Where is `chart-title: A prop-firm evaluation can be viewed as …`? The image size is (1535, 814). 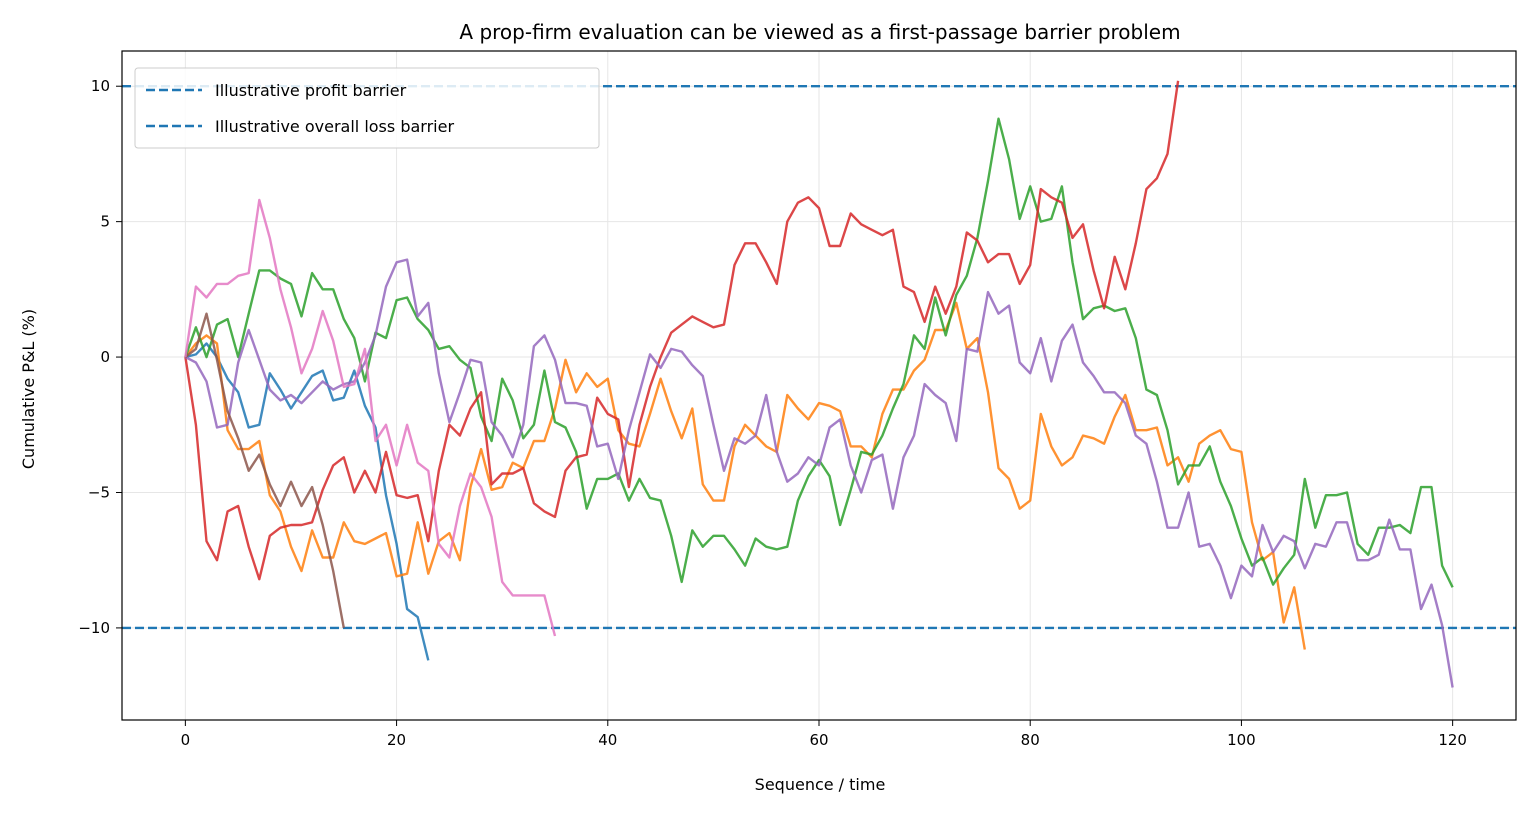 chart-title: A prop-firm evaluation can be viewed as … is located at coordinates (819, 32).